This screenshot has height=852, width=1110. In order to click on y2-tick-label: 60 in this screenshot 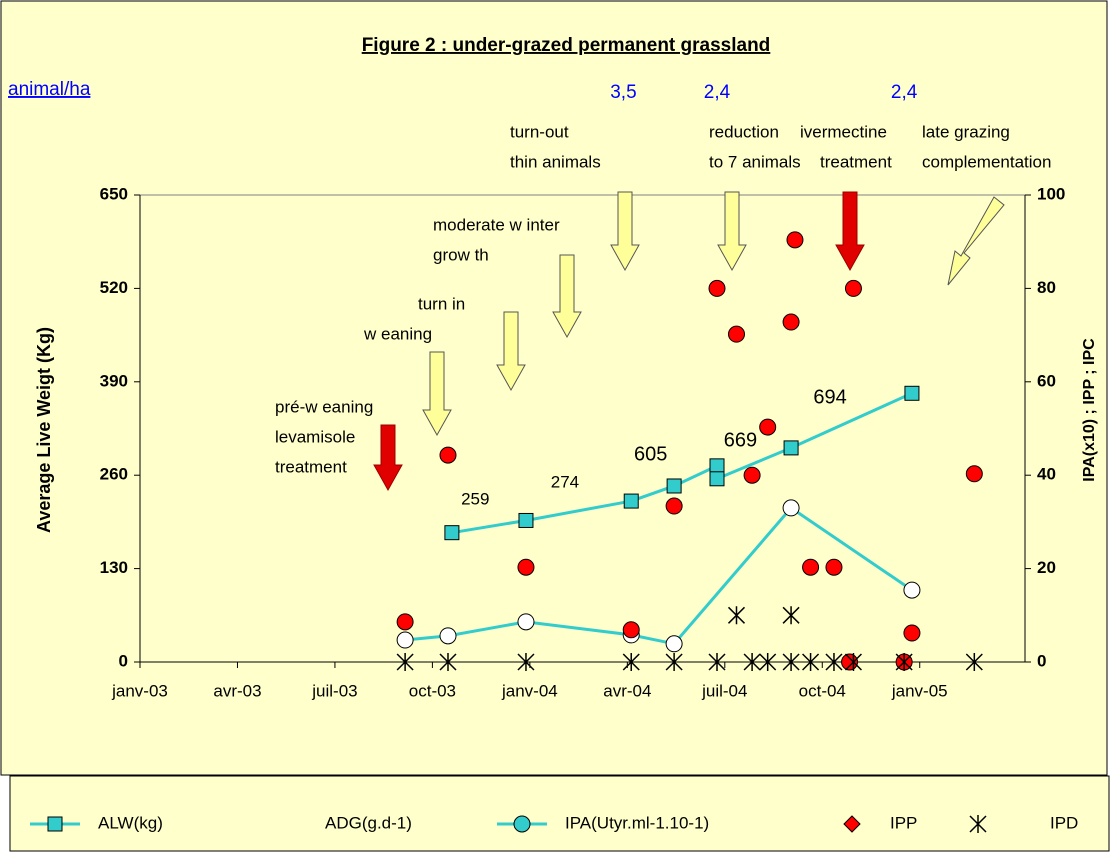, I will do `click(1046, 380)`.